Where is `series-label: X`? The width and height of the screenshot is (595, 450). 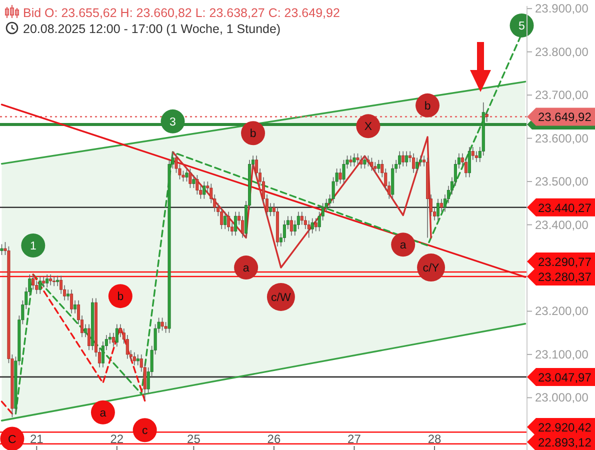 series-label: X is located at coordinates (368, 127).